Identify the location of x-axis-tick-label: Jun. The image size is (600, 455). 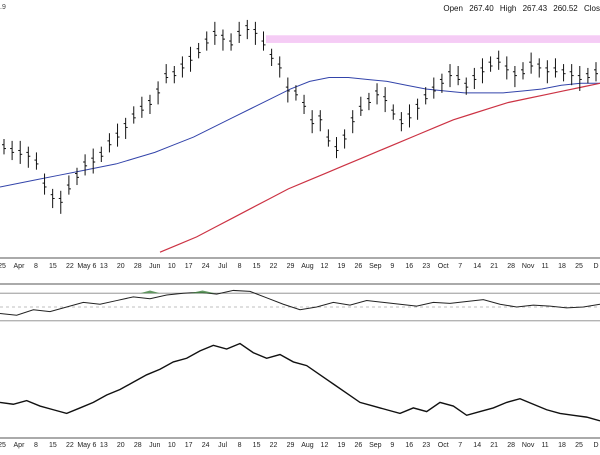
(154, 266).